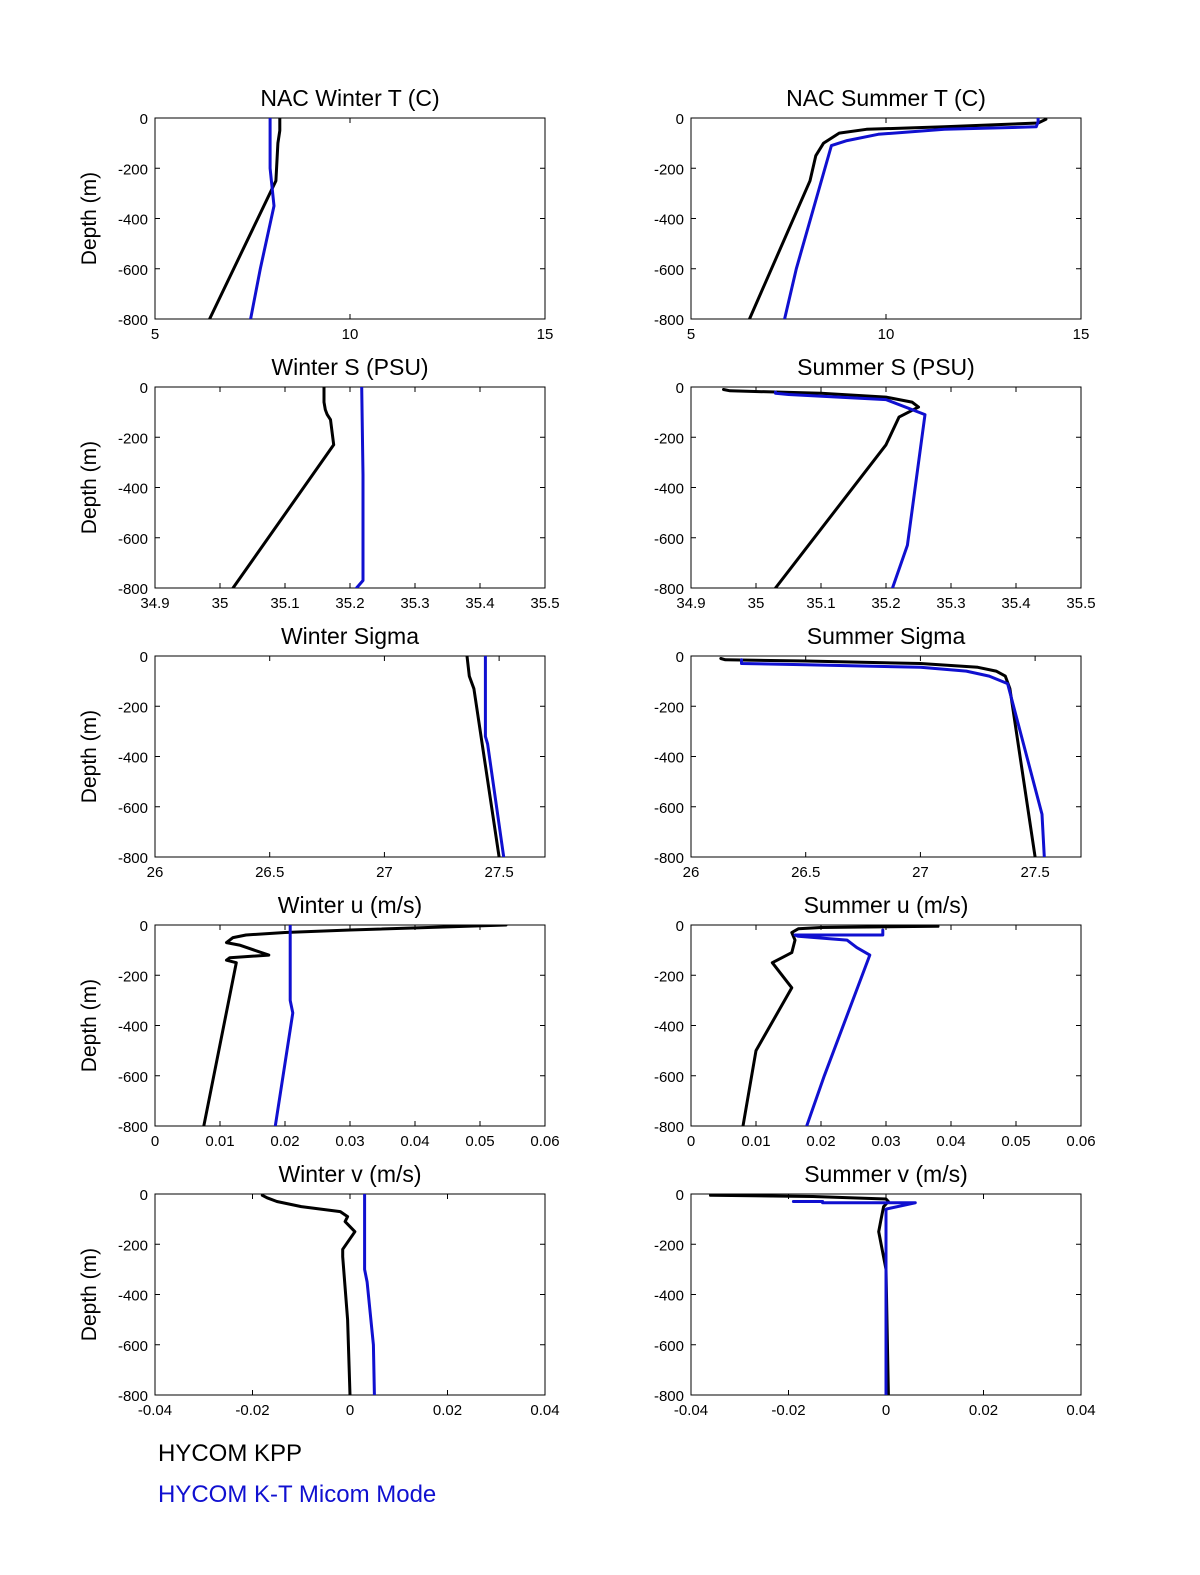 The height and width of the screenshot is (1575, 1200). Describe the element at coordinates (349, 1141) in the screenshot. I see `x-tick-label: 0.03` at that location.